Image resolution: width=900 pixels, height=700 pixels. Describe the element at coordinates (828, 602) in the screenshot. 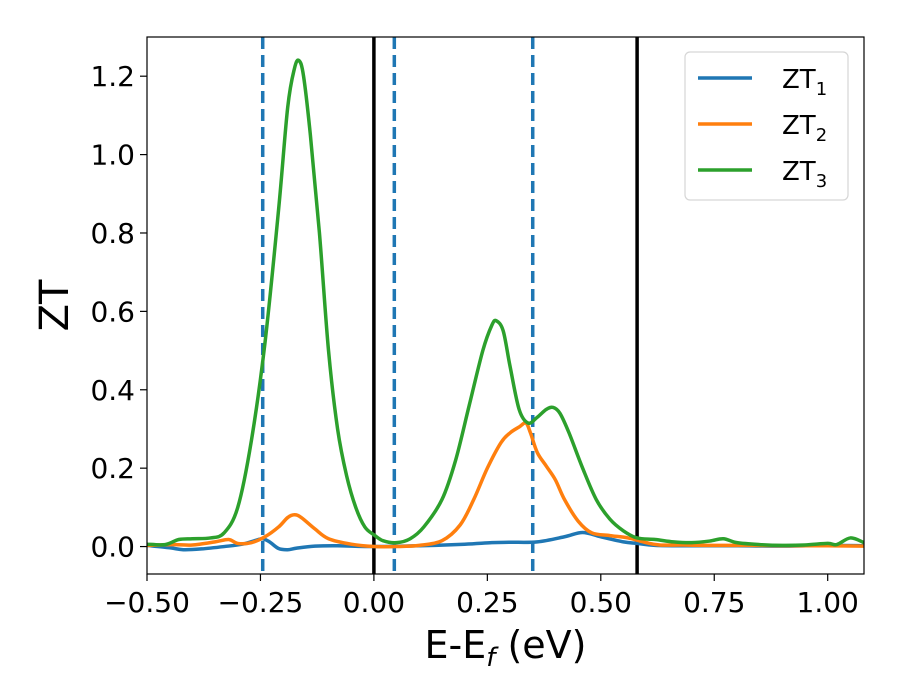

I see `x-tick-label: 1.00` at that location.